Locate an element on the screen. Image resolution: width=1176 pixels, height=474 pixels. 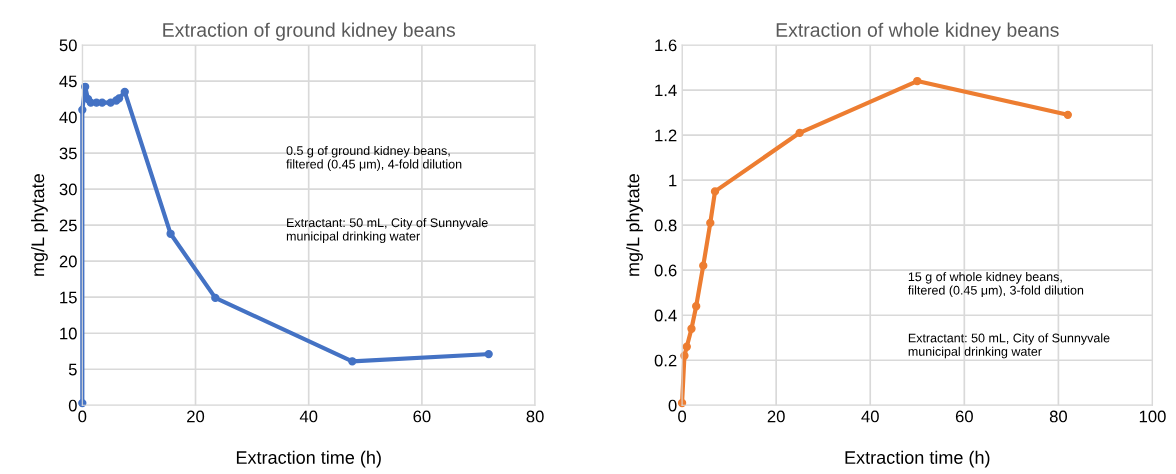
annotation: 15 g of whole kidney beans, filtered (0.45 μm), 3-fold dilution is located at coordinates (996, 284).